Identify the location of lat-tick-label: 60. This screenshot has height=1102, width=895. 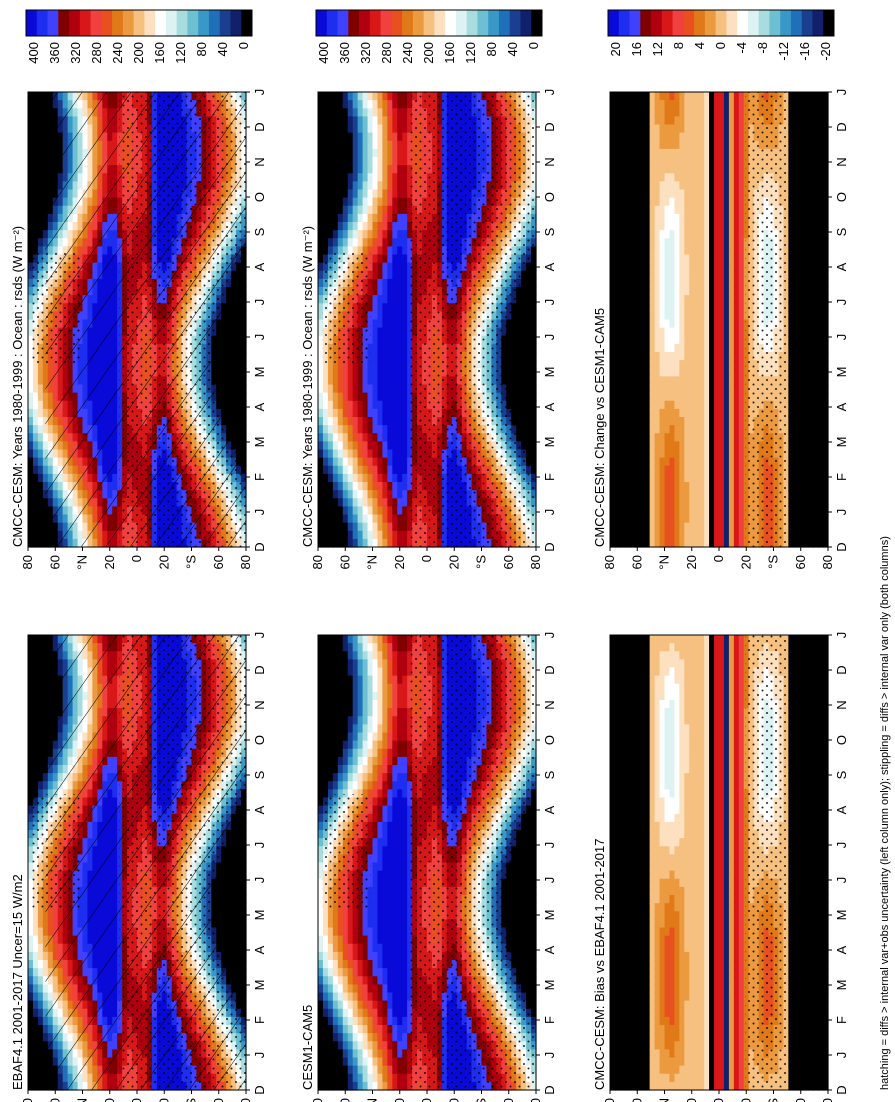
(344, 562).